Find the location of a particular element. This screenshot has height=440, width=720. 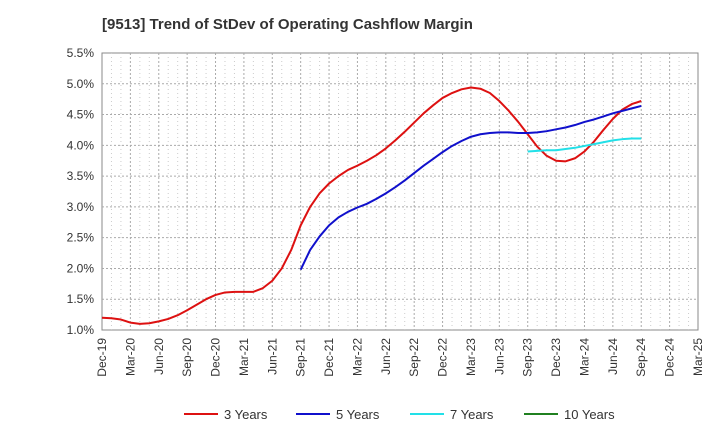

y-tick-label: 5.0% is located at coordinates (81, 84).